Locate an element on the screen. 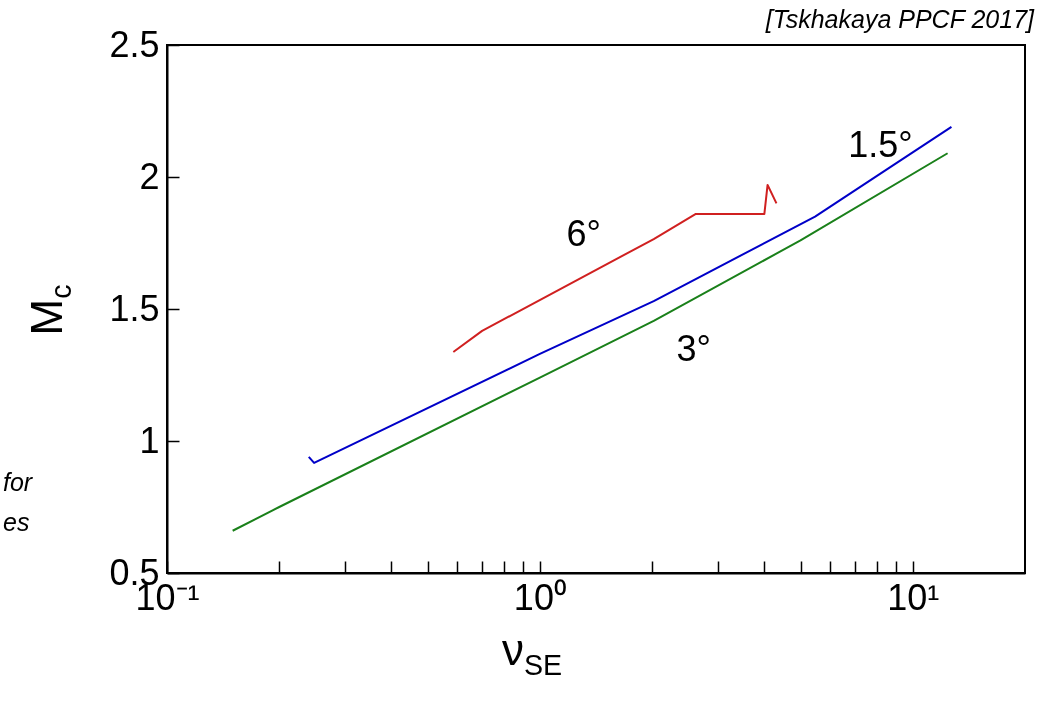 This screenshot has width=1064, height=709. series-label: 6° is located at coordinates (583, 234).